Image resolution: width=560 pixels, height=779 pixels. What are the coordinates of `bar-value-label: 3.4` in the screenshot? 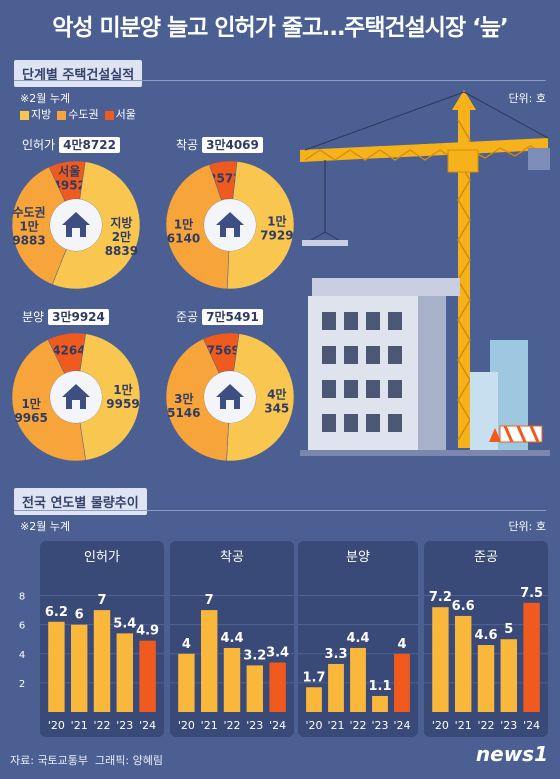 It's located at (277, 653).